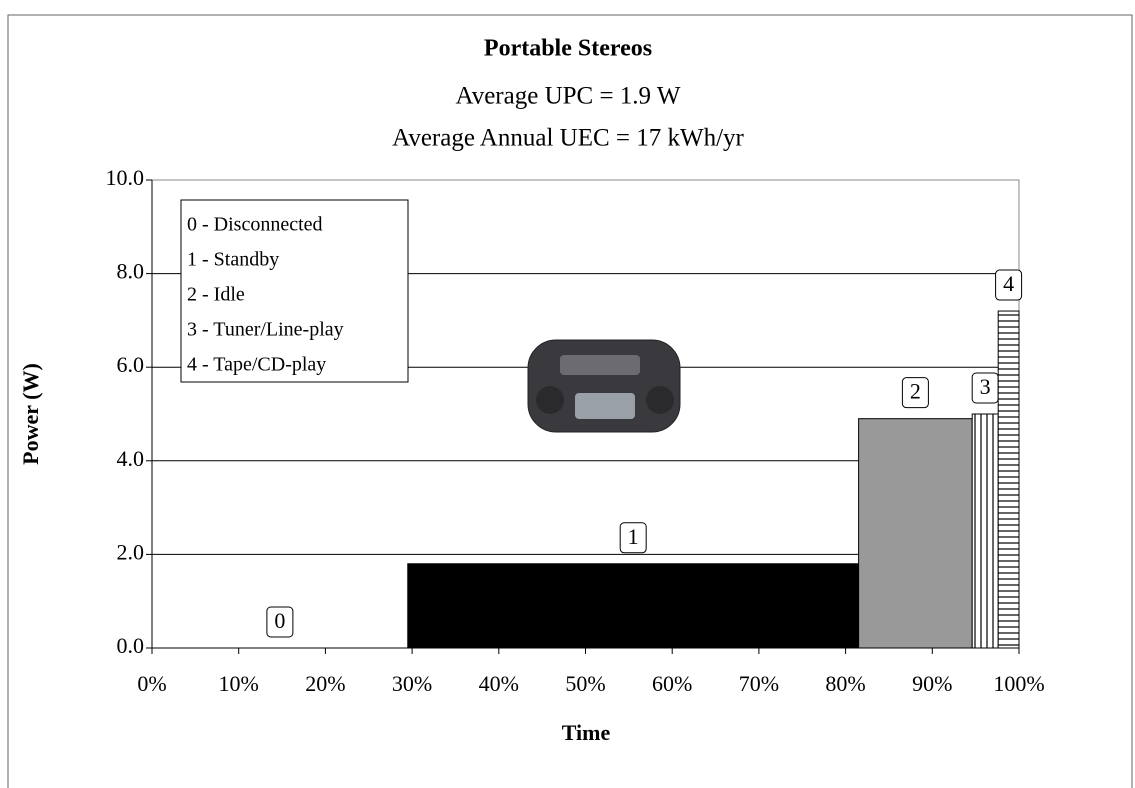 The height and width of the screenshot is (788, 1135). Describe the element at coordinates (585, 683) in the screenshot. I see `x-tick-label: 50%` at that location.